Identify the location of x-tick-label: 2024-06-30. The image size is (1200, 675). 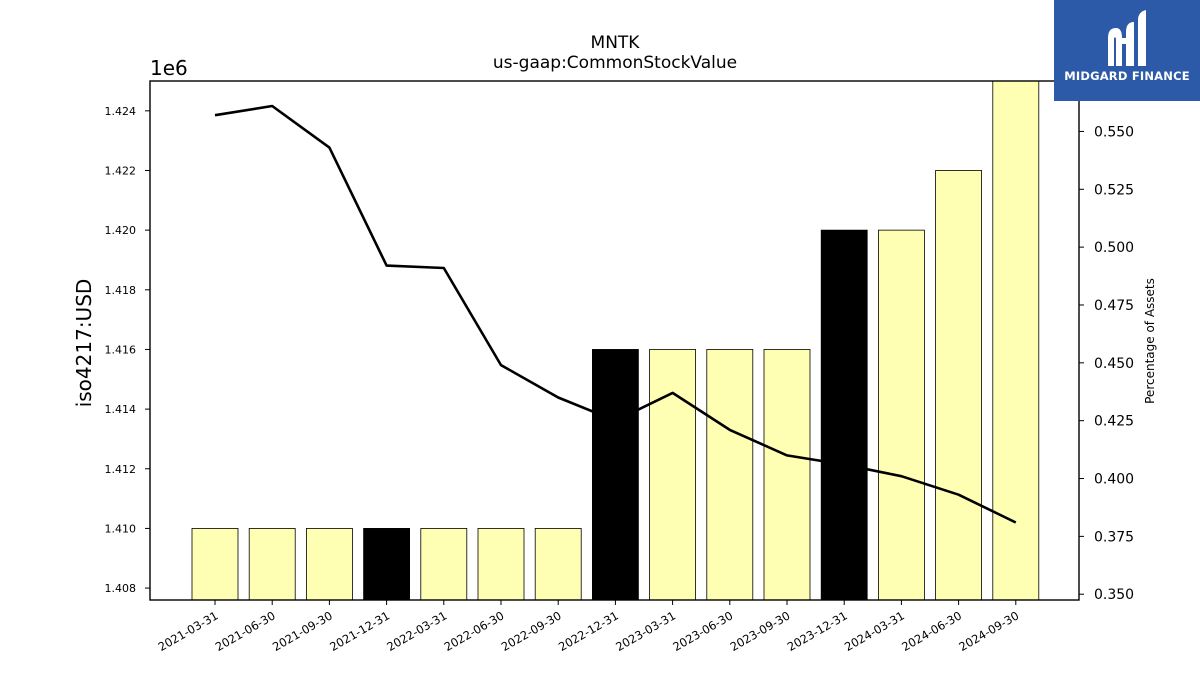
(931, 631).